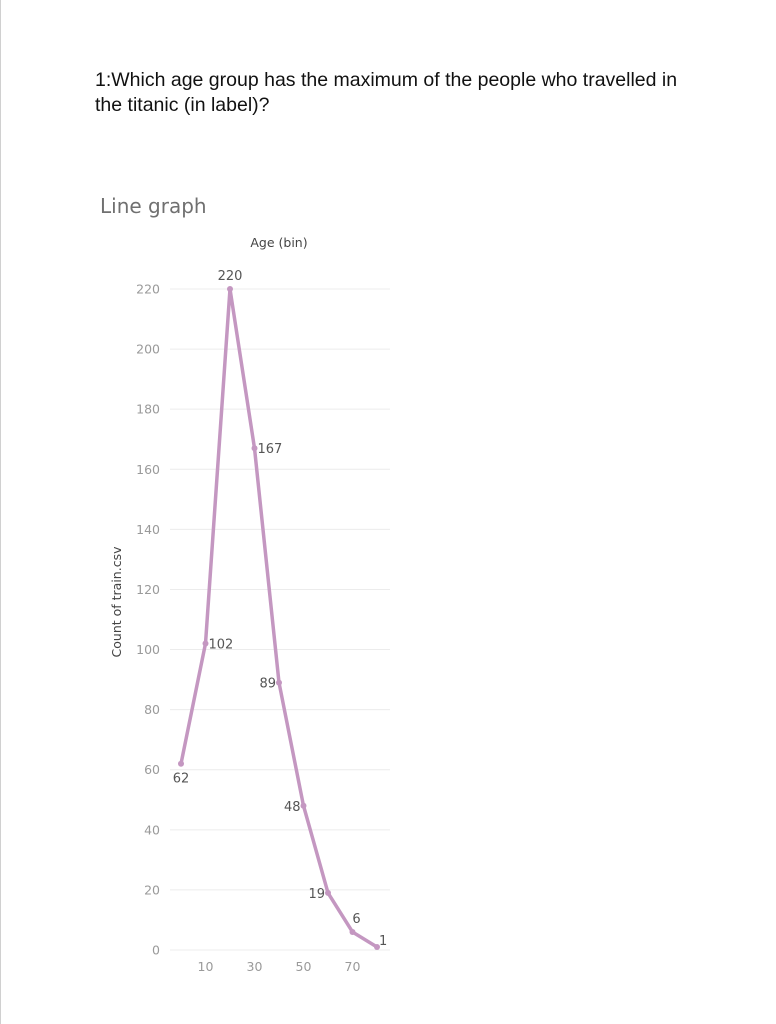  Describe the element at coordinates (230, 276) in the screenshot. I see `data-label: 220` at that location.